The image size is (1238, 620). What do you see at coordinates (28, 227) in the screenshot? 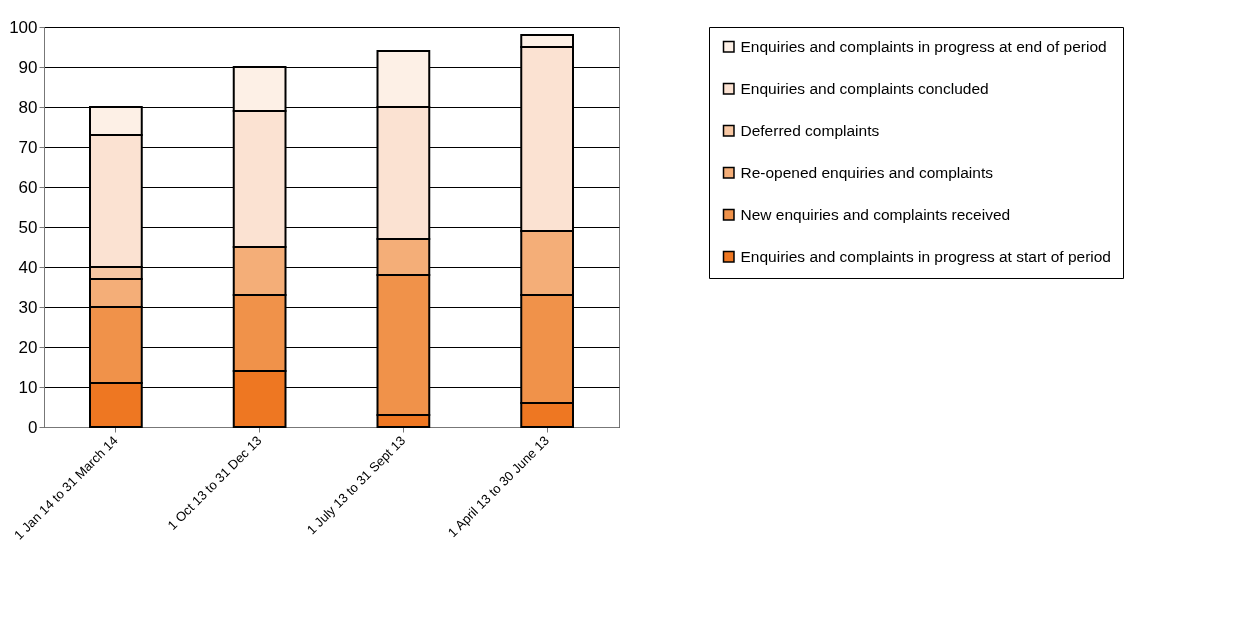
I see `y-tick-label: 50` at bounding box center [28, 227].